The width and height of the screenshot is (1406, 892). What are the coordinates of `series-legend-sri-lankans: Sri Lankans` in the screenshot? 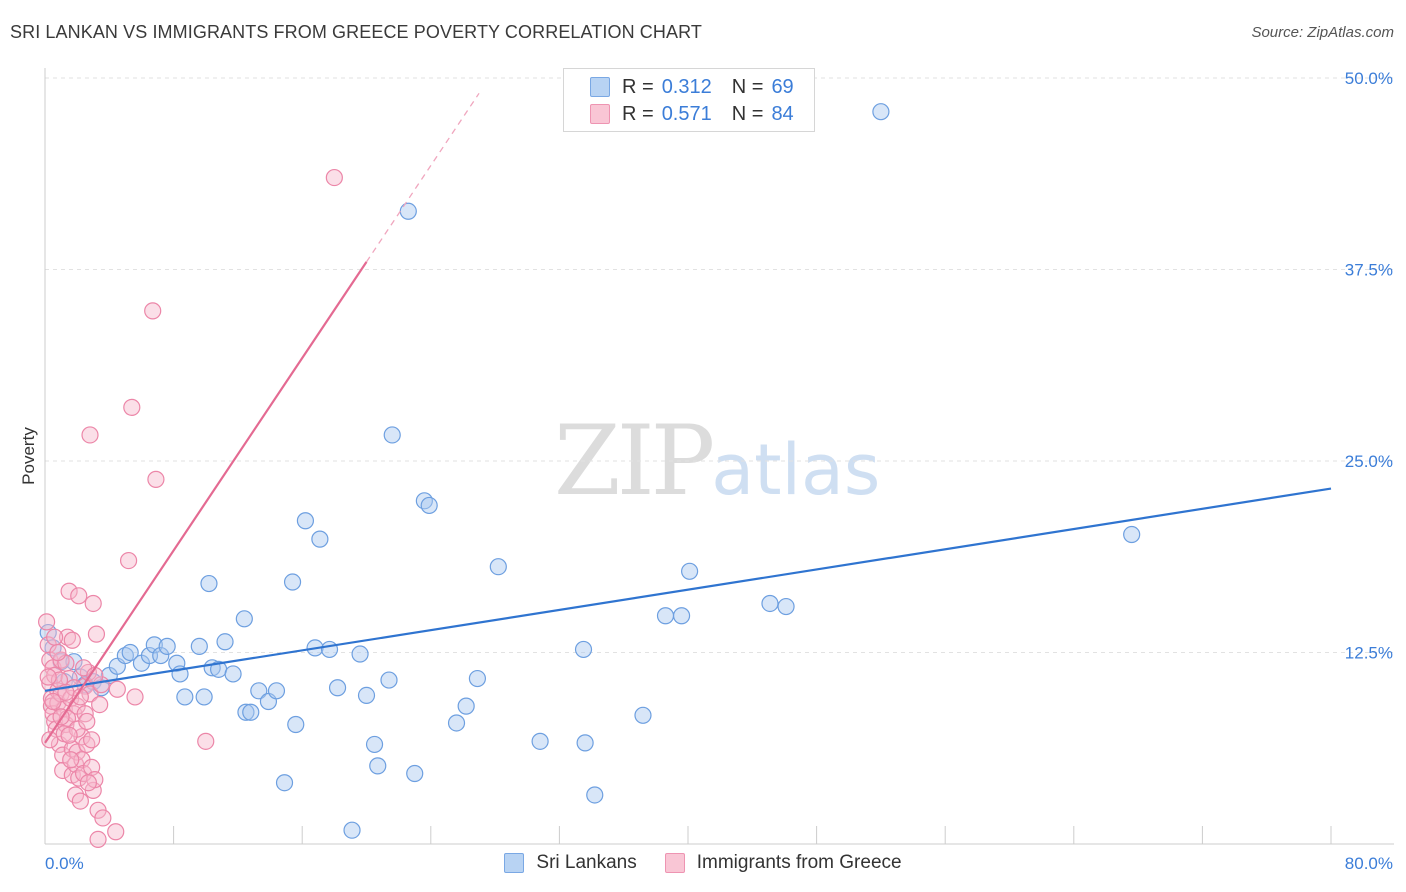 It's located at (570, 863).